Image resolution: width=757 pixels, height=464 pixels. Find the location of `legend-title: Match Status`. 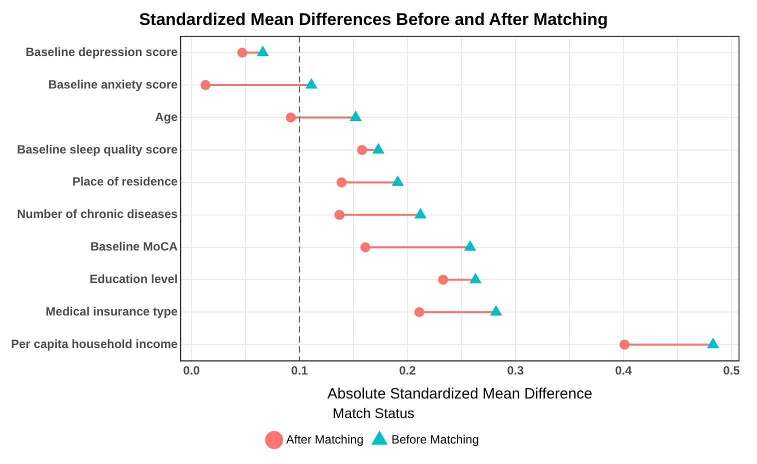

legend-title: Match Status is located at coordinates (373, 413).